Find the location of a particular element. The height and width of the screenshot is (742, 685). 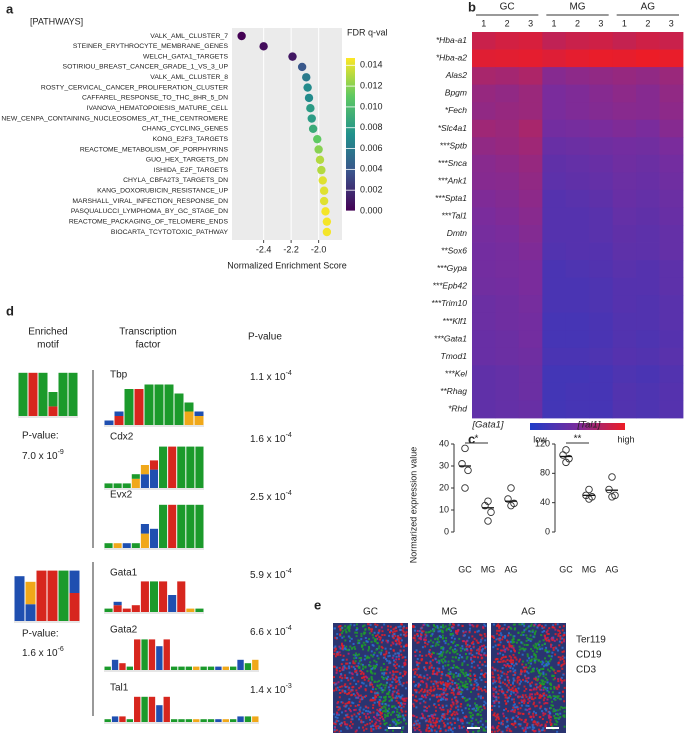

p-value-base: 1.1 x 10 is located at coordinates (268, 377).